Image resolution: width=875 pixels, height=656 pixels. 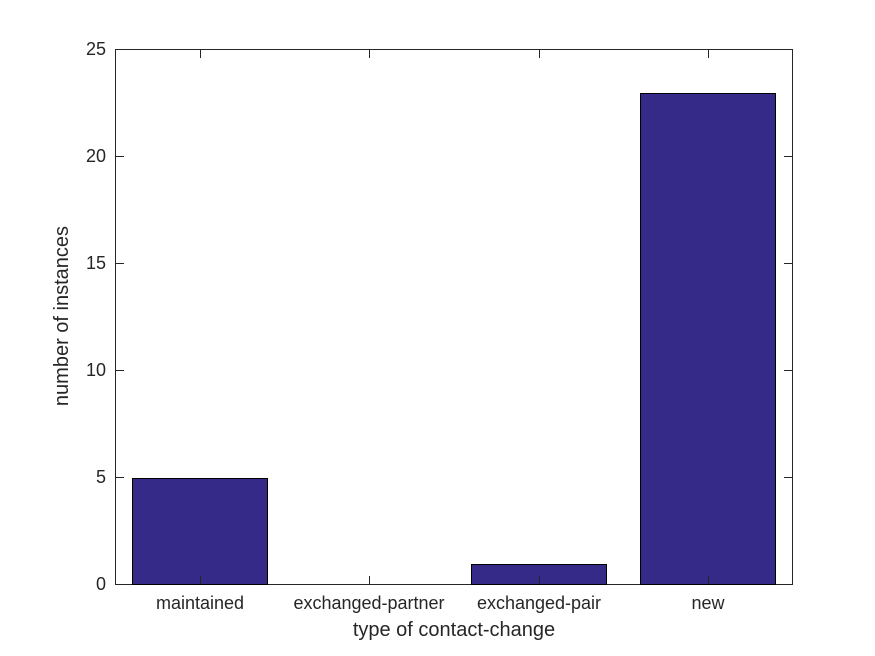 What do you see at coordinates (454, 630) in the screenshot?
I see `x-axis-label: type of contact-change` at bounding box center [454, 630].